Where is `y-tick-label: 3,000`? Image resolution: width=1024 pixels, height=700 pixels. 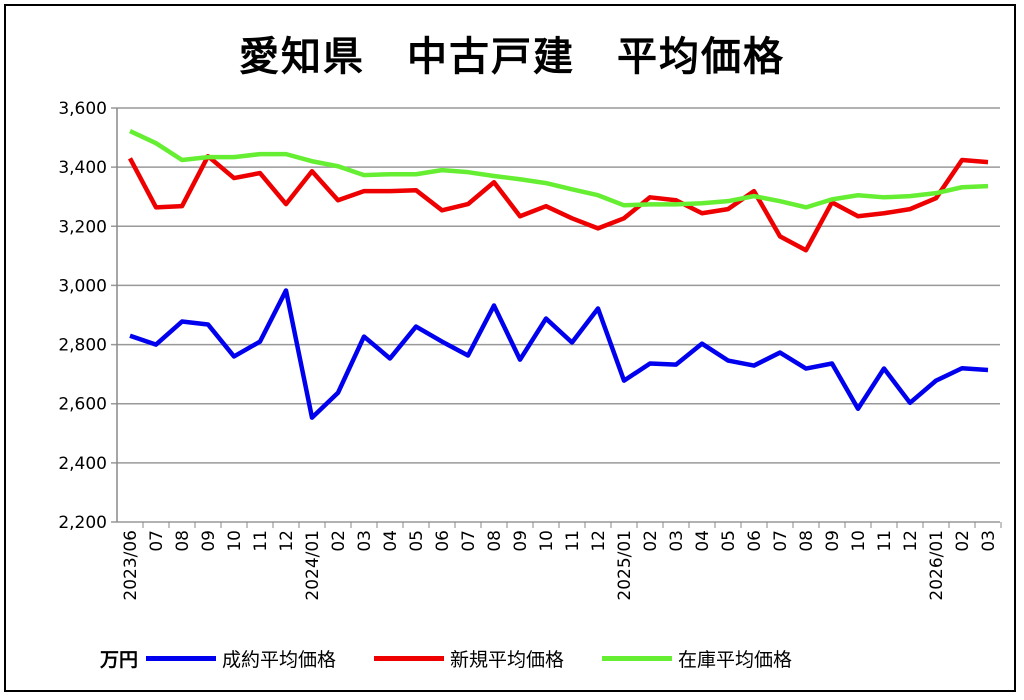 y-tick-label: 3,000 is located at coordinates (82, 286).